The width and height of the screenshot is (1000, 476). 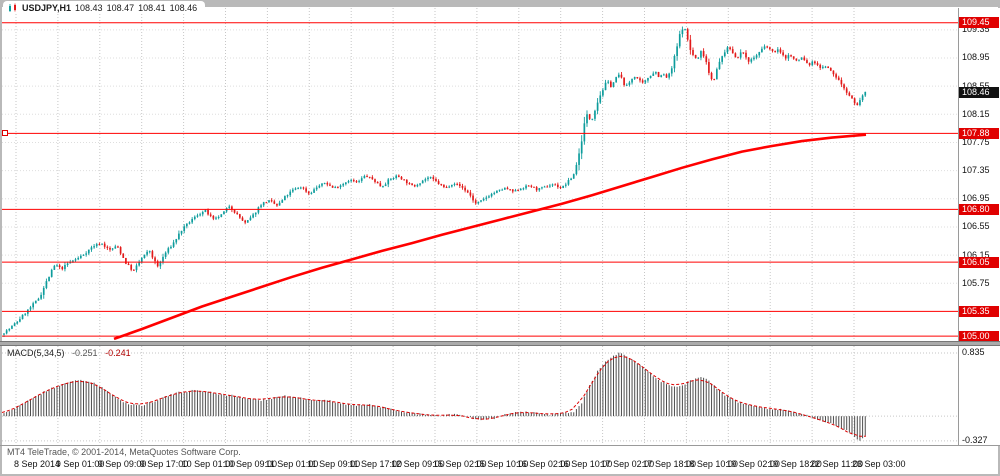 I want to click on time-axis-label: 11 Sep 01:00, so click(x=292, y=464).